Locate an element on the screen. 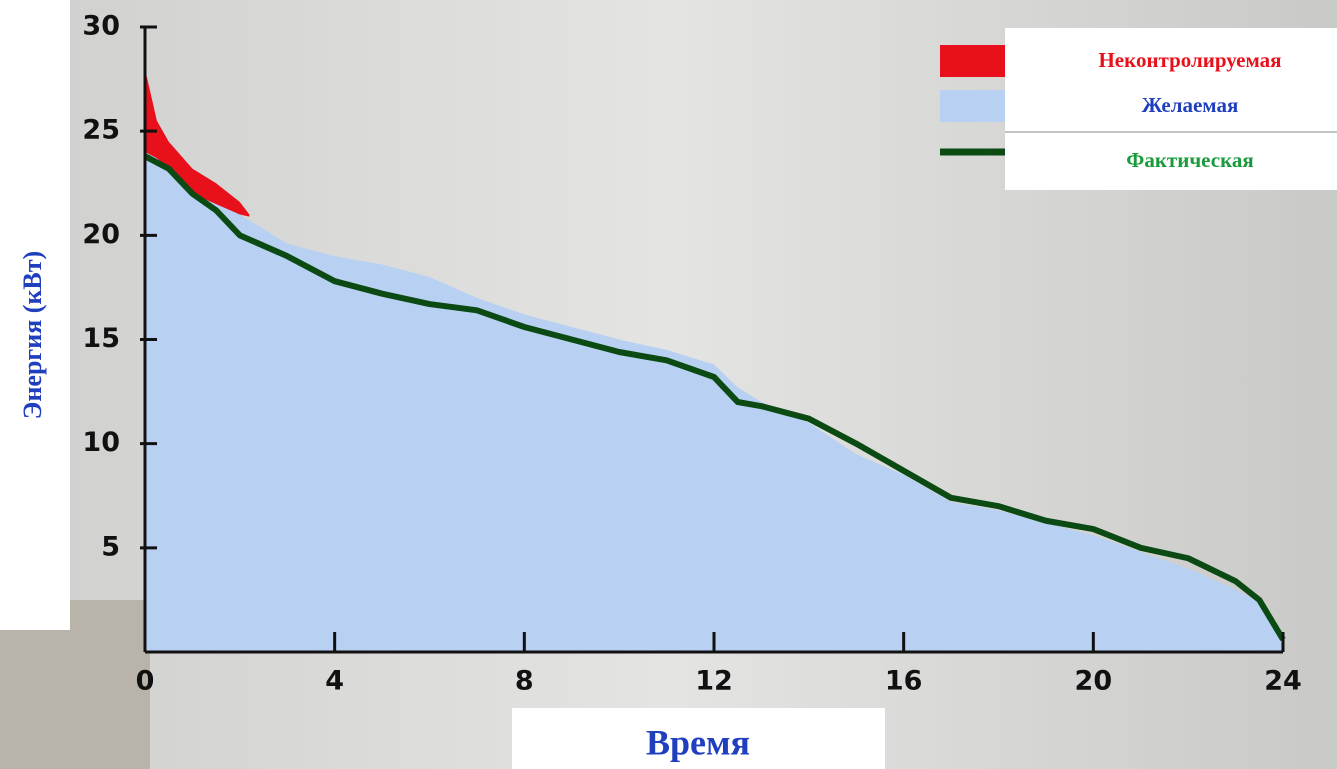  y-tick-label: 10 is located at coordinates (101, 442).